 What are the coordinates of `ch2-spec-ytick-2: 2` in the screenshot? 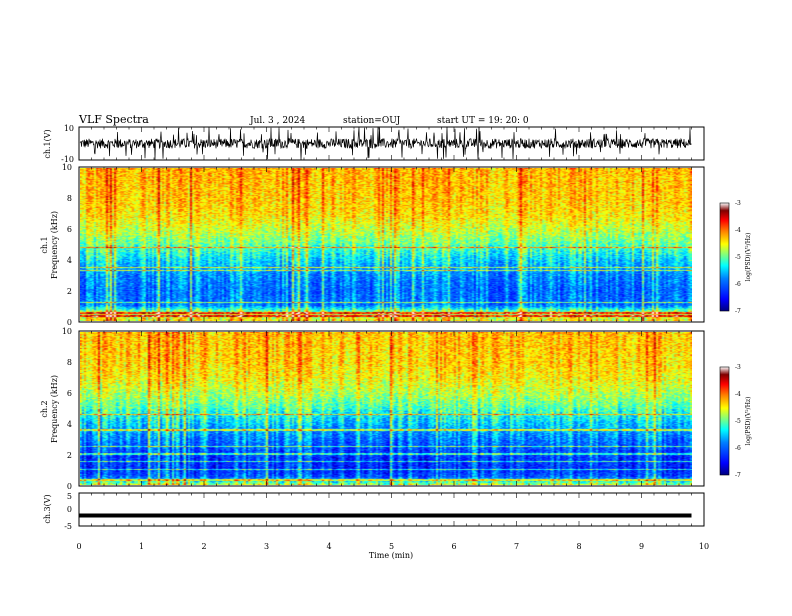 It's located at (69, 455).